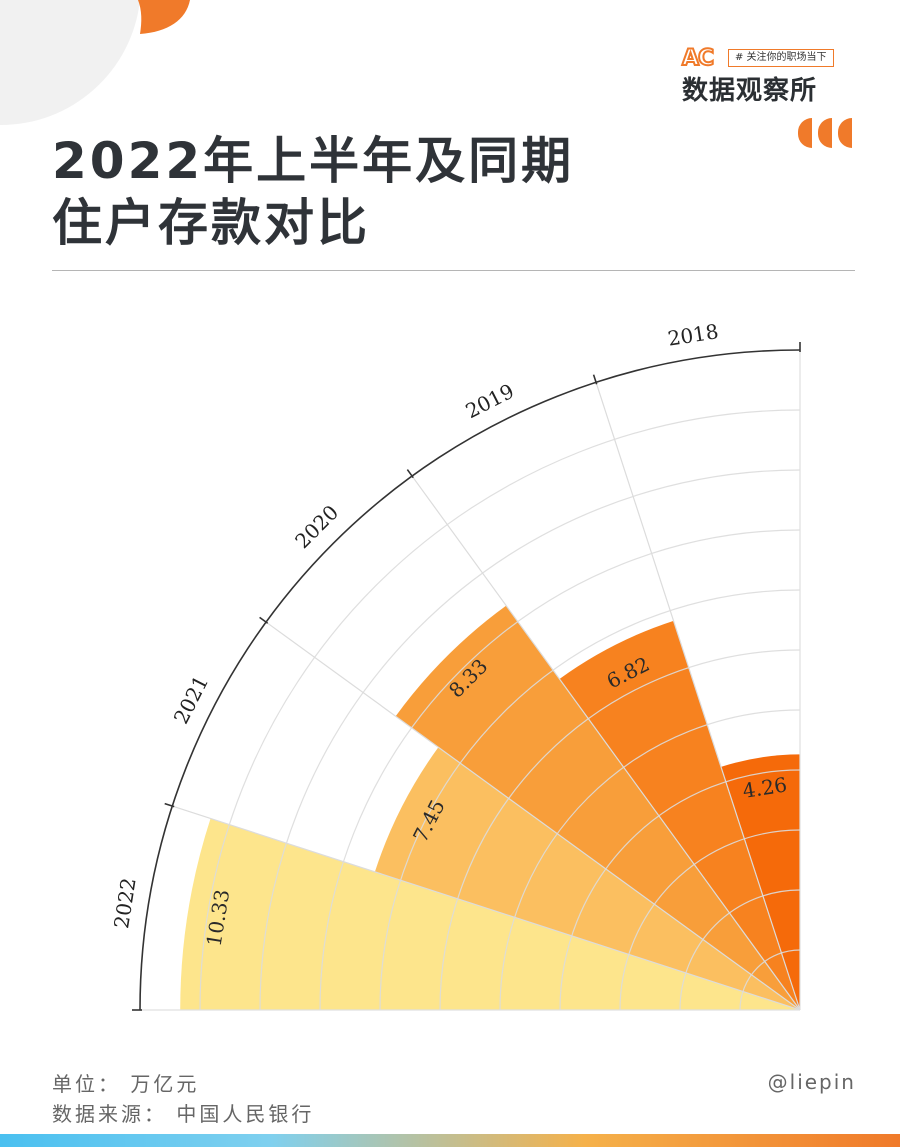 This screenshot has height=1147, width=900. What do you see at coordinates (693, 335) in the screenshot?
I see `category-label-2018: 2018` at bounding box center [693, 335].